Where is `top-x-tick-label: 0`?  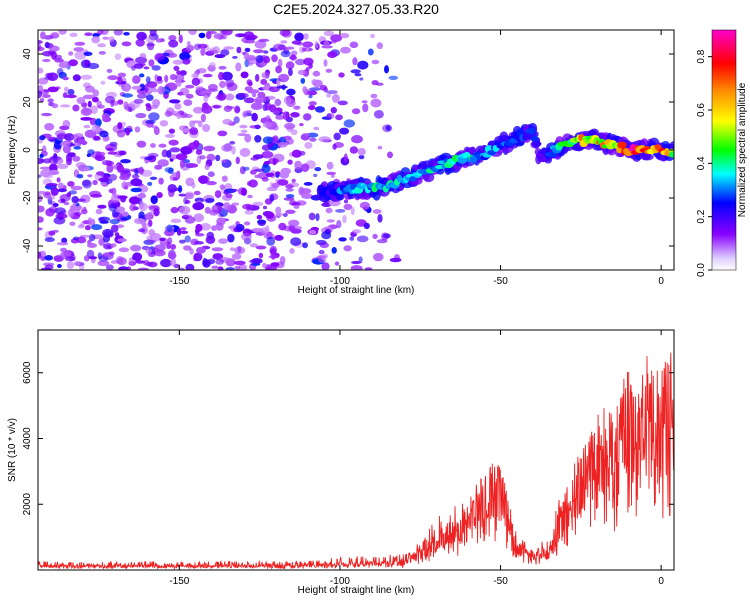
top-x-tick-label: 0 is located at coordinates (661, 281).